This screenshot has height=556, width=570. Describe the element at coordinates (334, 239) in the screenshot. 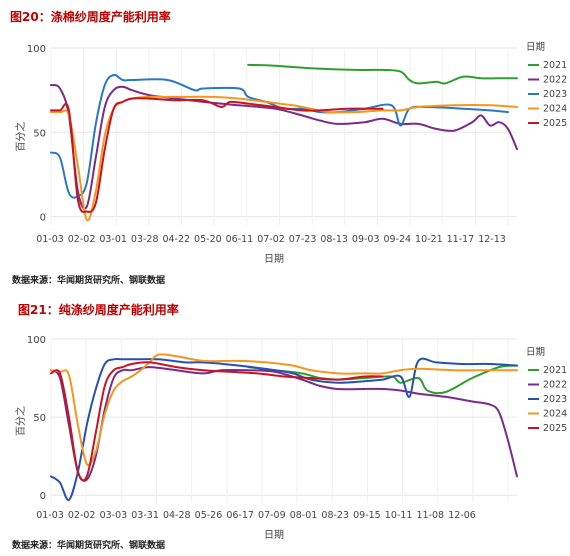

I see `x-tick-label: 08-13` at that location.